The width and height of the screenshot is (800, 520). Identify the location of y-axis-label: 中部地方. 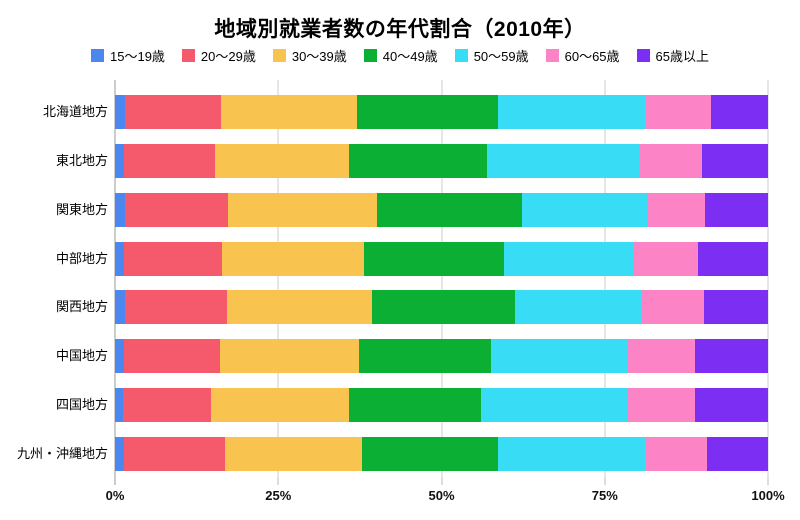
(81, 258).